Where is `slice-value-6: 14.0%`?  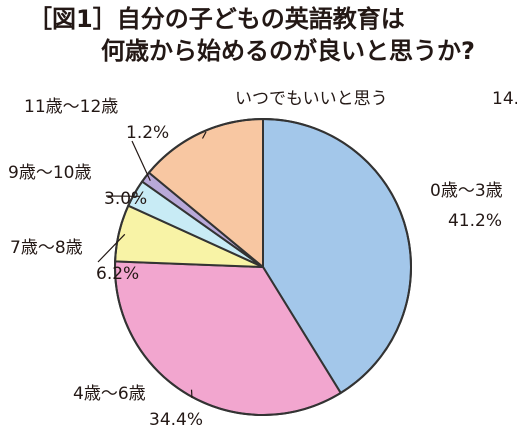 slice-value-6: 14.0% is located at coordinates (504, 99).